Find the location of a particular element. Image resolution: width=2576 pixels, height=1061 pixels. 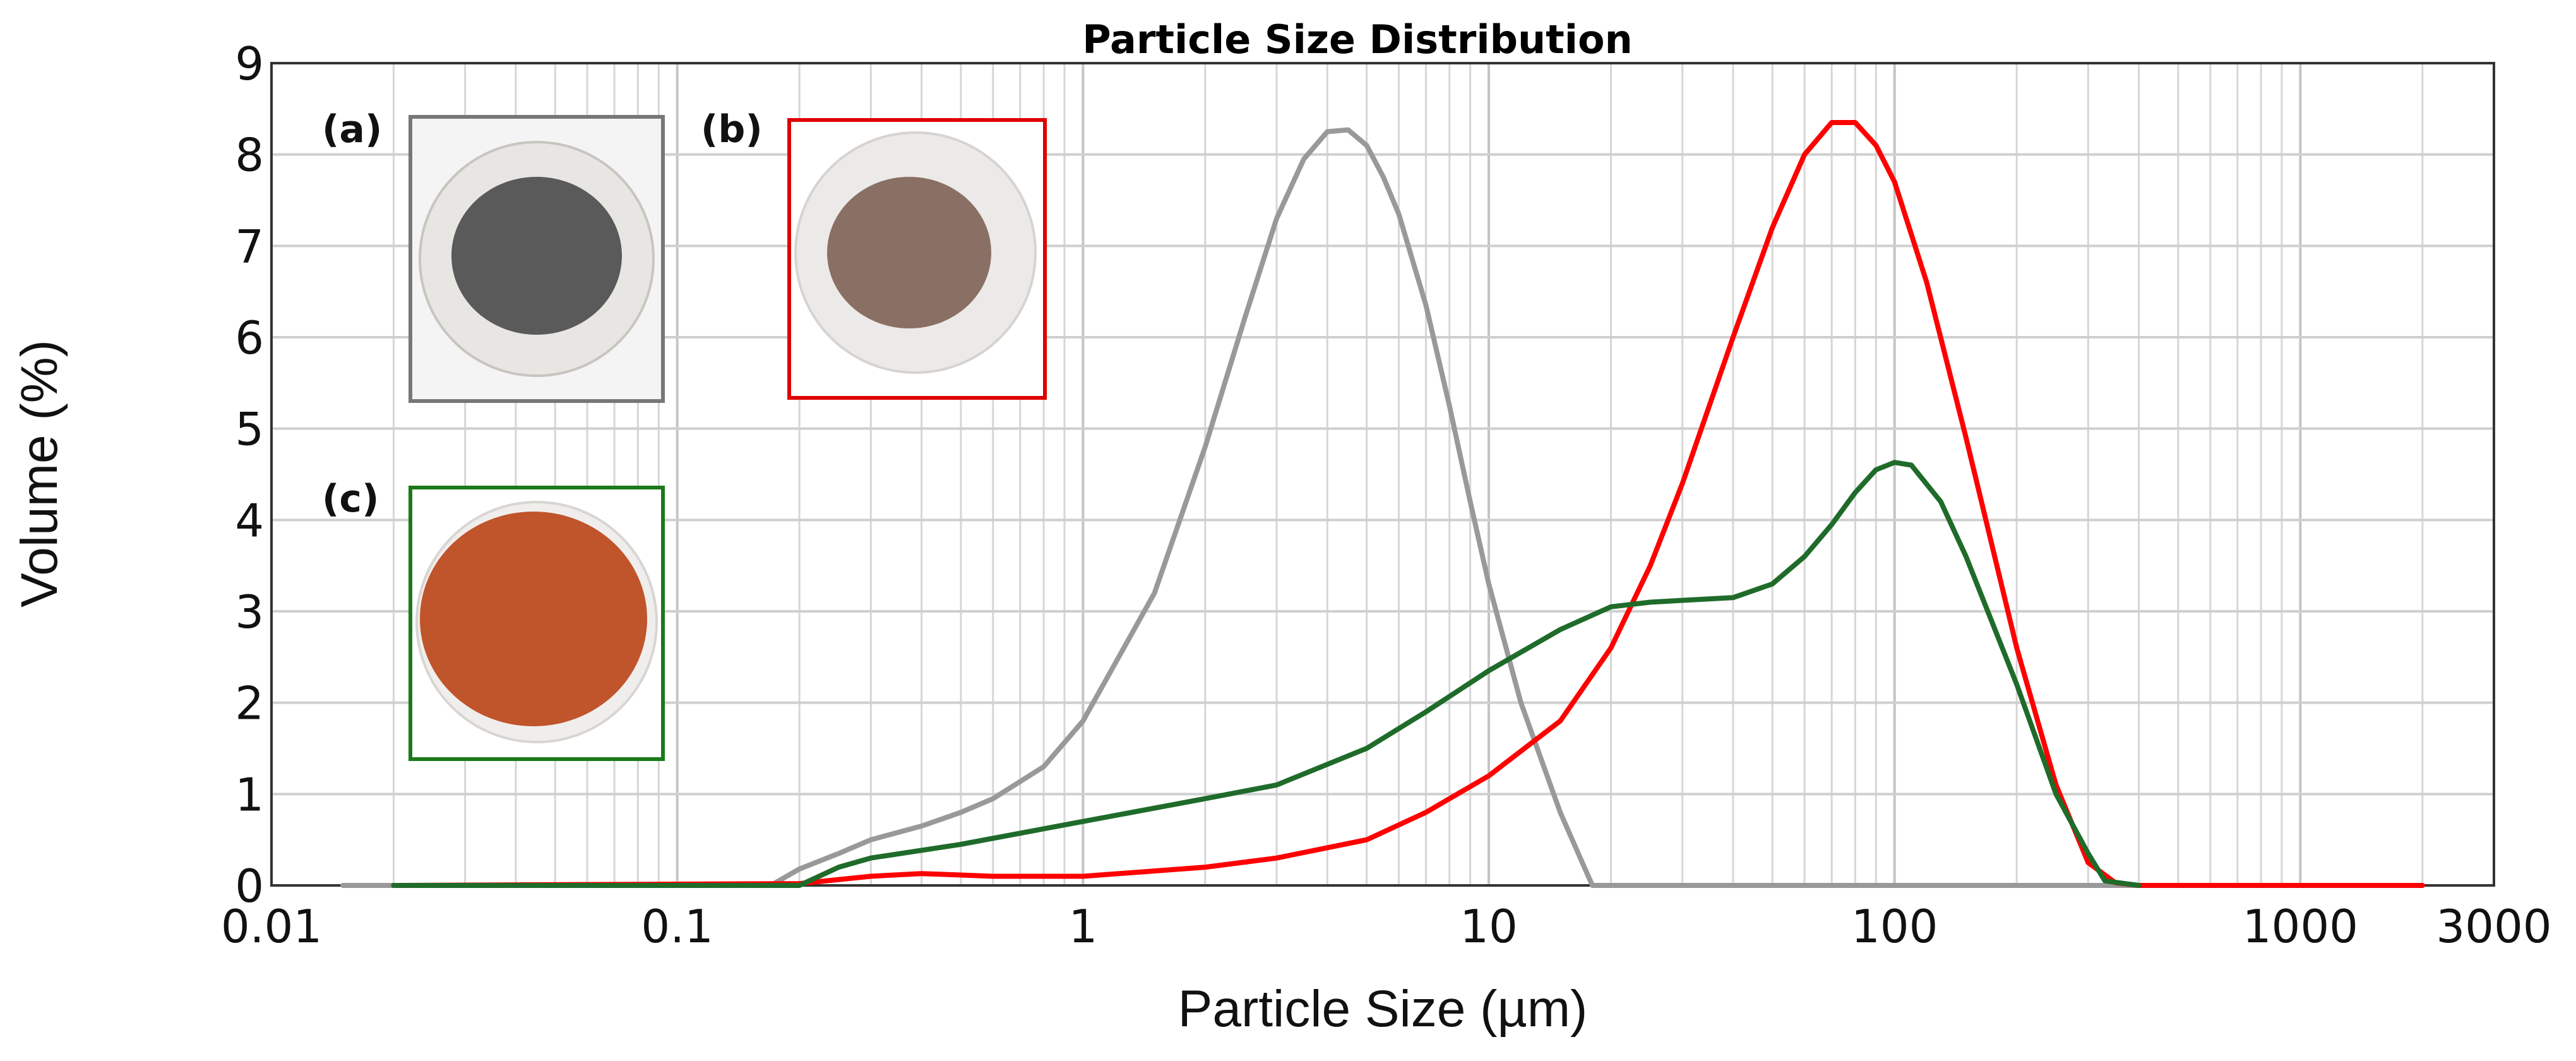

y-tick-label: 2 is located at coordinates (249, 703).